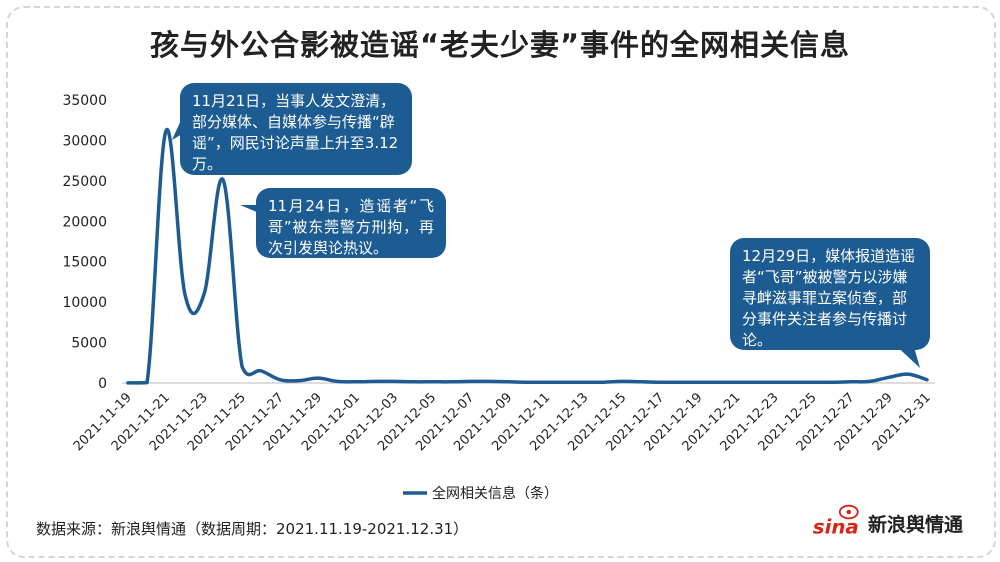 The width and height of the screenshot is (1000, 562). What do you see at coordinates (89, 344) in the screenshot?
I see `y-tick-label: 5000` at bounding box center [89, 344].